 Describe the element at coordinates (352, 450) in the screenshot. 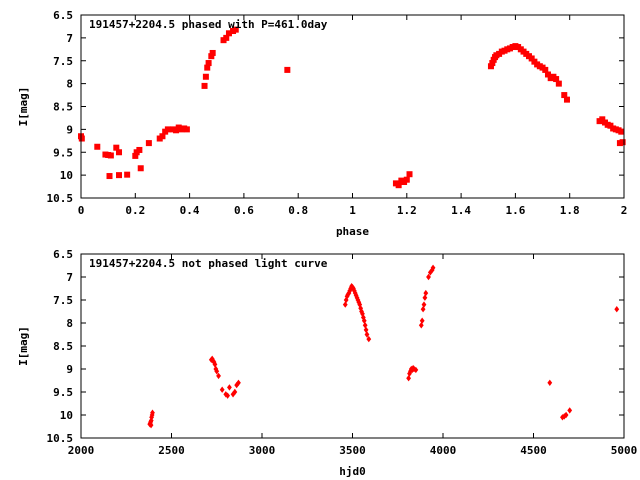

I see `x-tick-label: 3500` at that location.